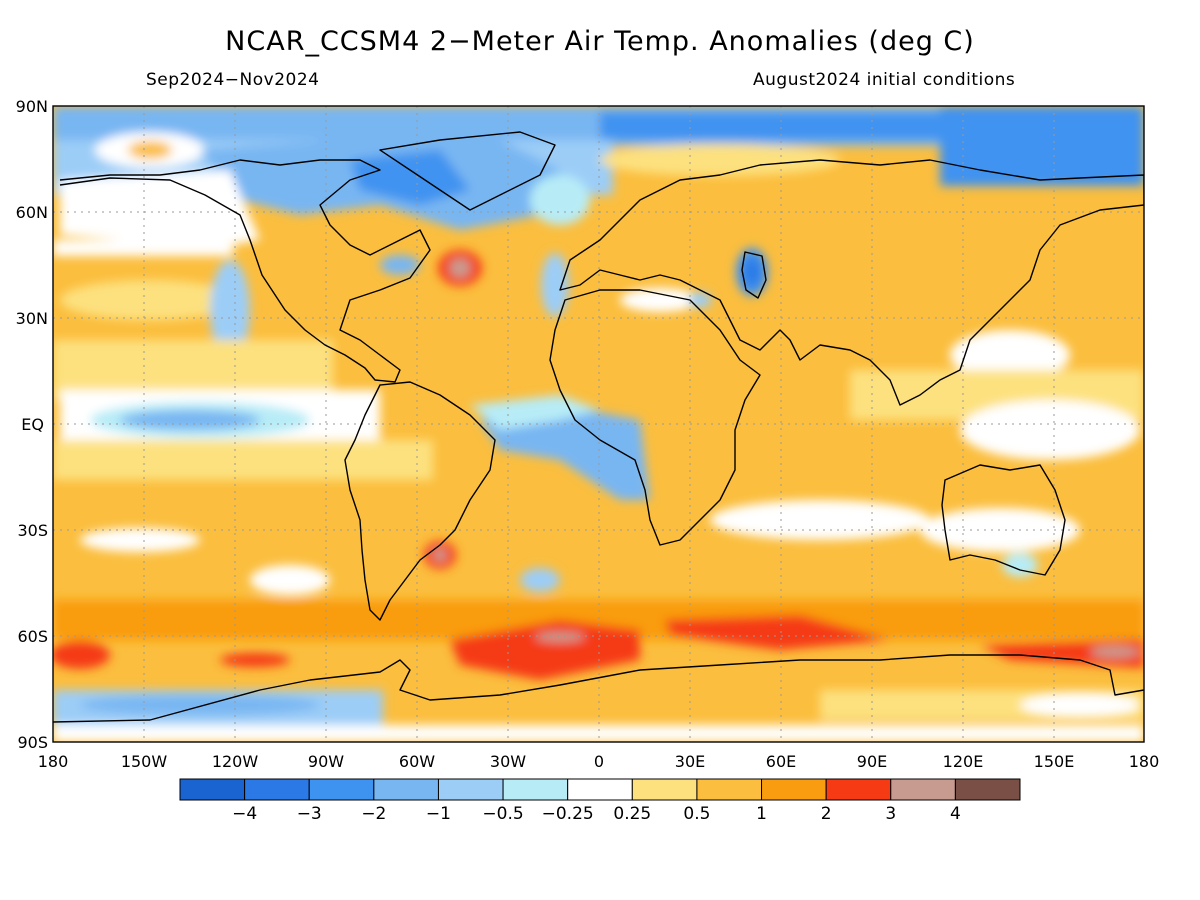 The width and height of the screenshot is (1200, 900). Describe the element at coordinates (1054, 761) in the screenshot. I see `lon-label-150e: 150E` at that location.